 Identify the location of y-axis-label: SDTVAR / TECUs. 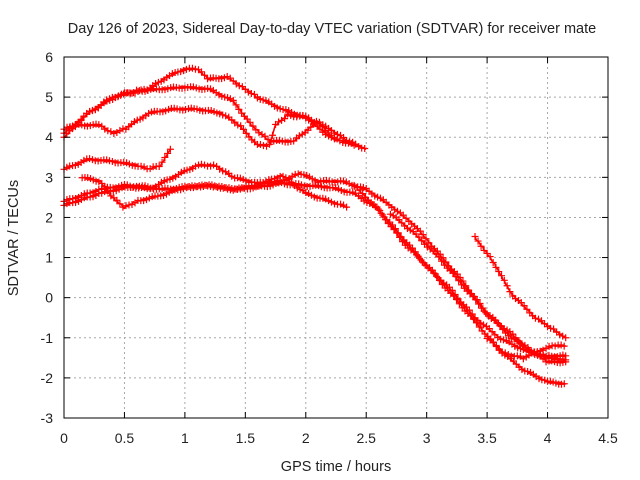
(14, 238).